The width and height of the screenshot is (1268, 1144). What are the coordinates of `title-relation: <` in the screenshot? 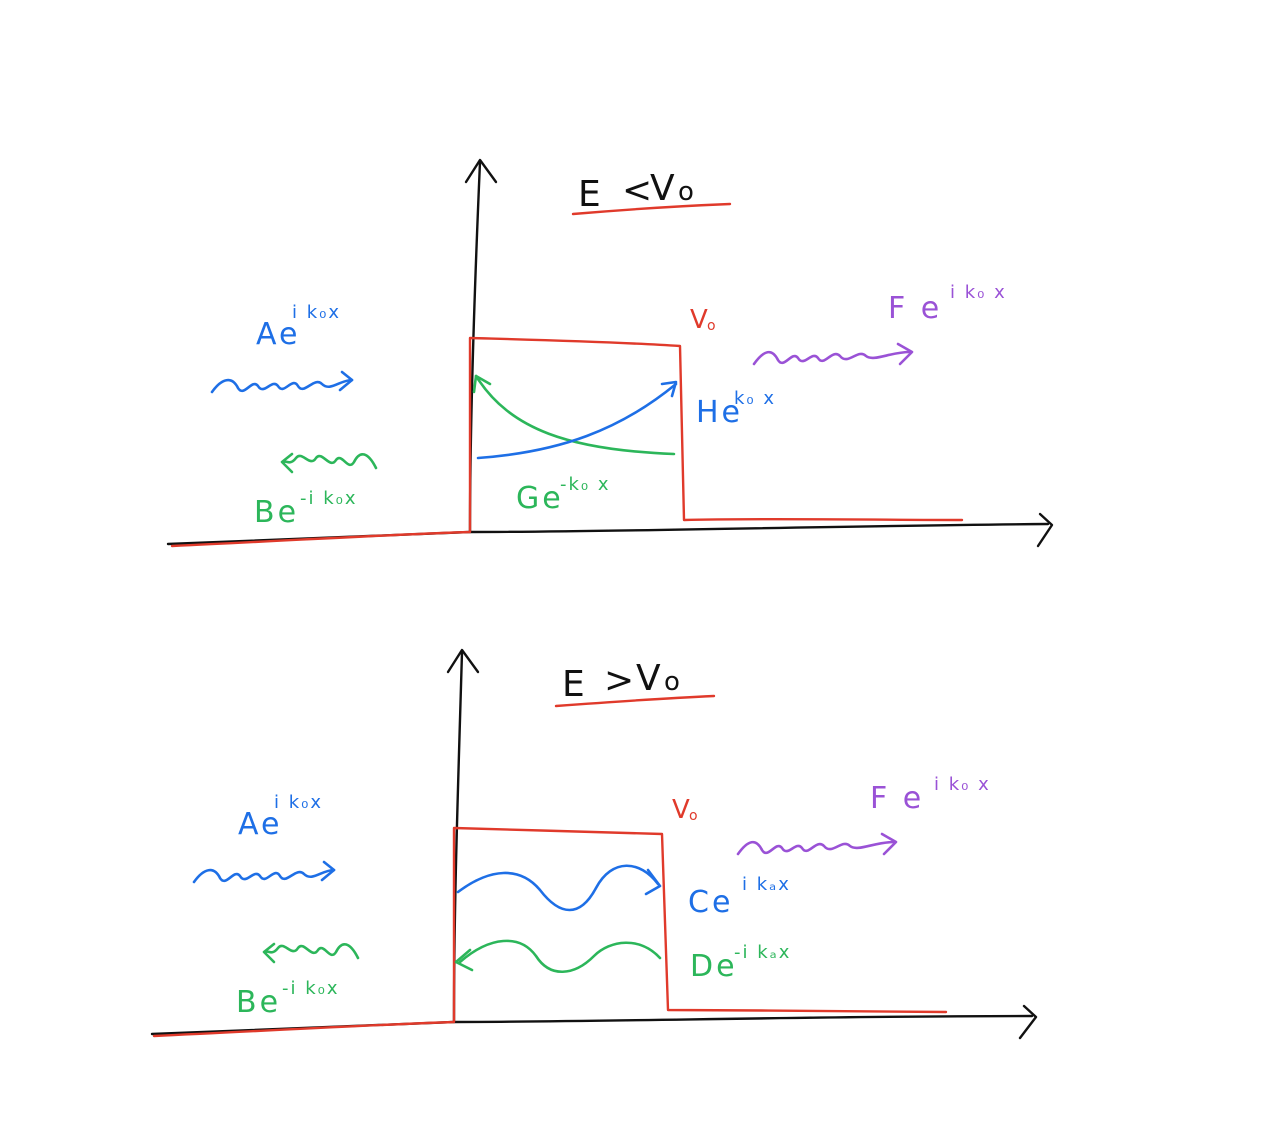 It's located at (640, 190).